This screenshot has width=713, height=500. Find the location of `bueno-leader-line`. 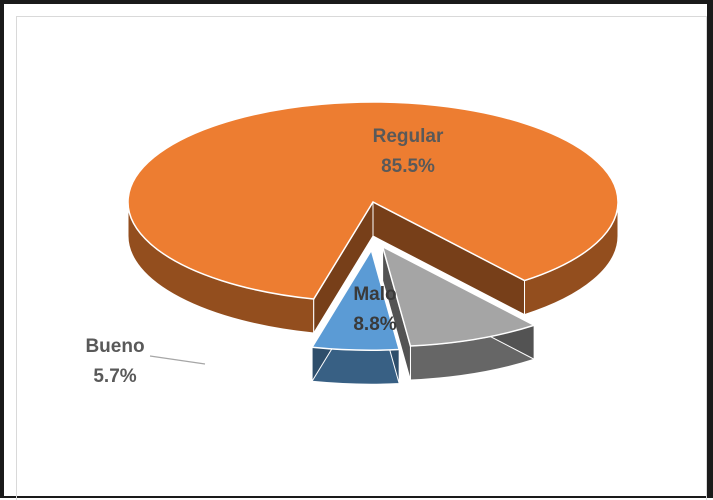

bueno-leader-line is located at coordinates (177, 360).